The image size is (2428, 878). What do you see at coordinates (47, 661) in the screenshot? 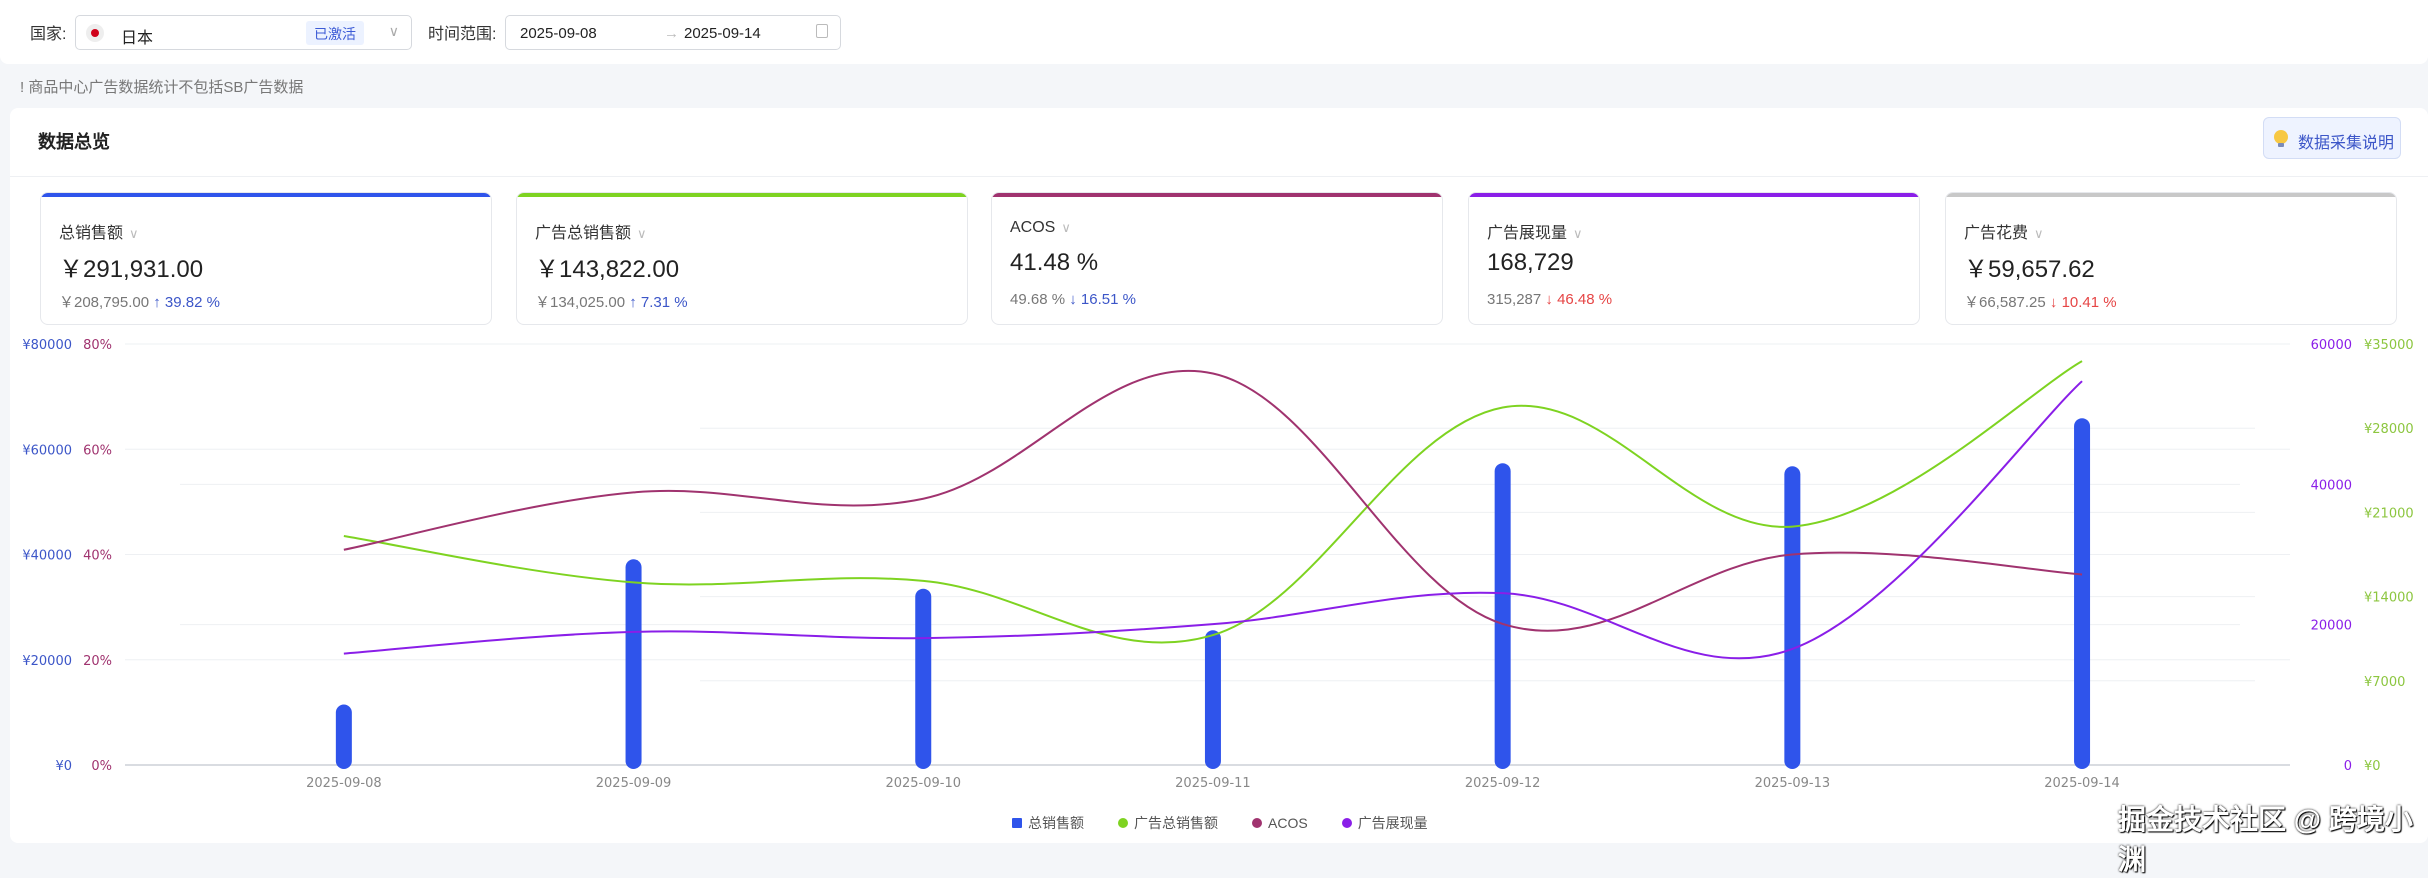
I see `axis-tick-label: ¥20000` at bounding box center [47, 661].